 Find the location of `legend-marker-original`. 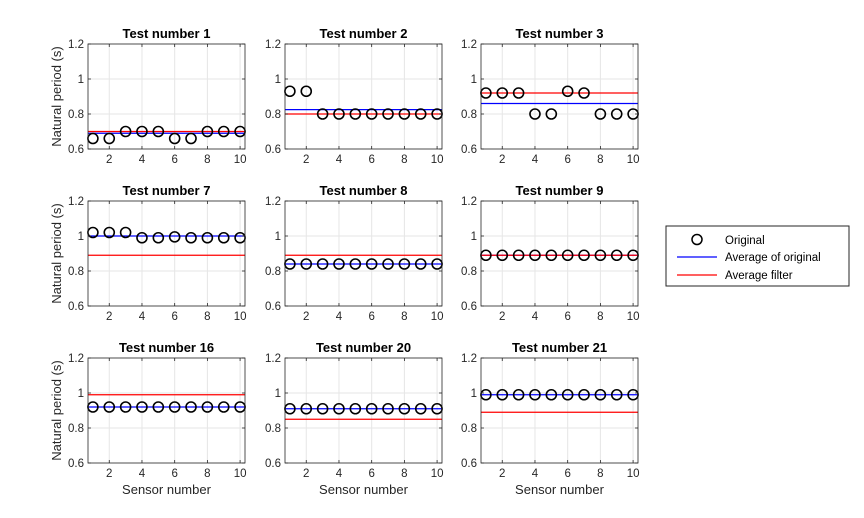

legend-marker-original is located at coordinates (697, 239).